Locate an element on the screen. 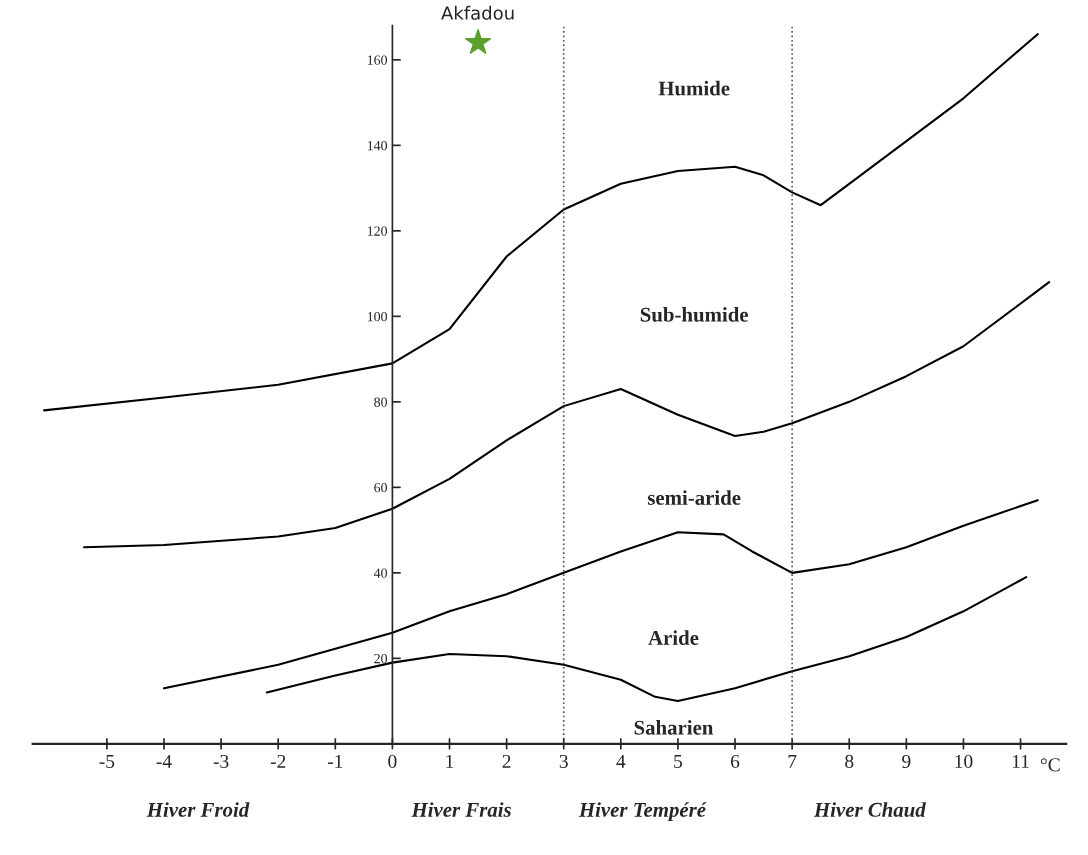 The width and height of the screenshot is (1088, 855). x-tick-label: 10 is located at coordinates (964, 761).